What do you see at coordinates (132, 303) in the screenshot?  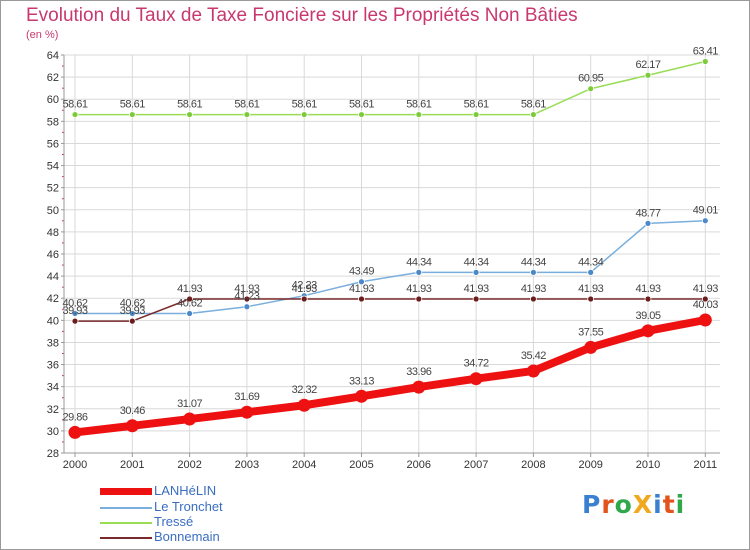 I see `data-label-le-tronchet: 40.62` at bounding box center [132, 303].